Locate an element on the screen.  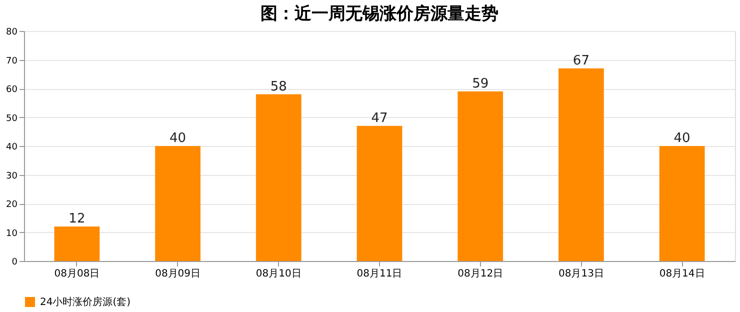
chart-title: 图：近一周无锡涨价房源量走势 is located at coordinates (379, 14).